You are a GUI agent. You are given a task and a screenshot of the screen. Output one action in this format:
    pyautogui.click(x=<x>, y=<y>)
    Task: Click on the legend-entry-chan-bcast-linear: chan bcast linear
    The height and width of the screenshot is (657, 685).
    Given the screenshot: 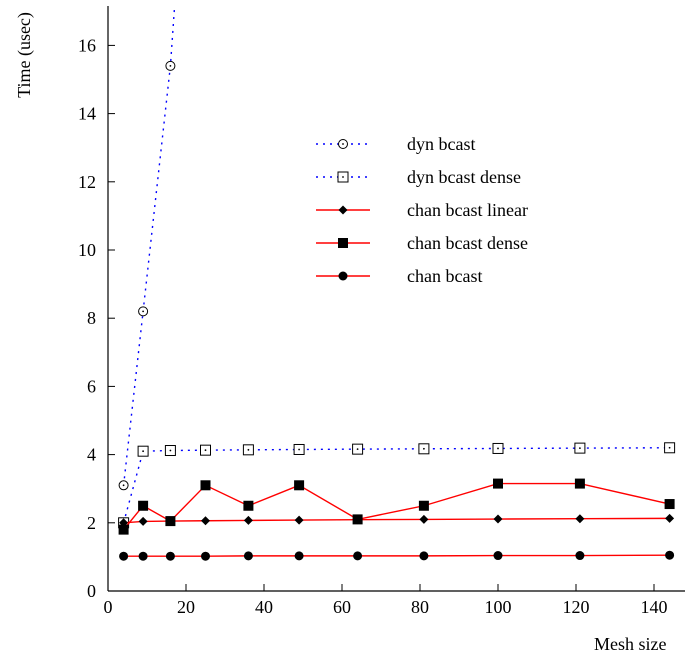 What is the action you would take?
    pyautogui.click(x=422, y=210)
    